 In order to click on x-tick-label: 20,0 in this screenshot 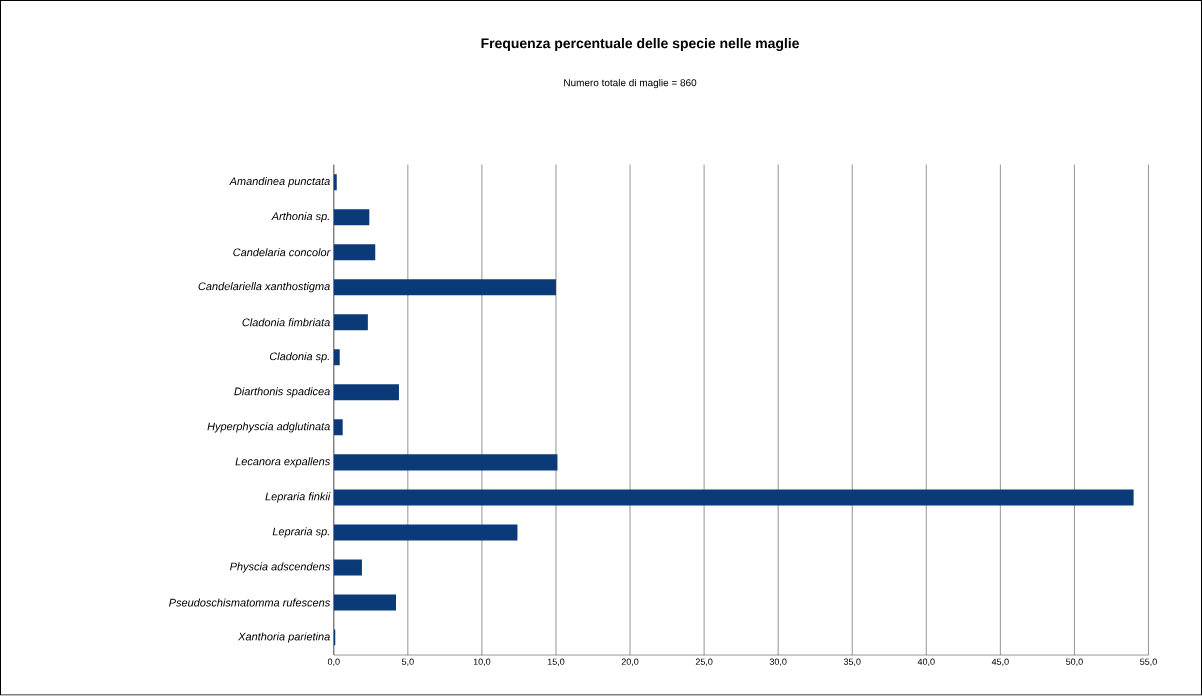, I will do `click(630, 662)`.